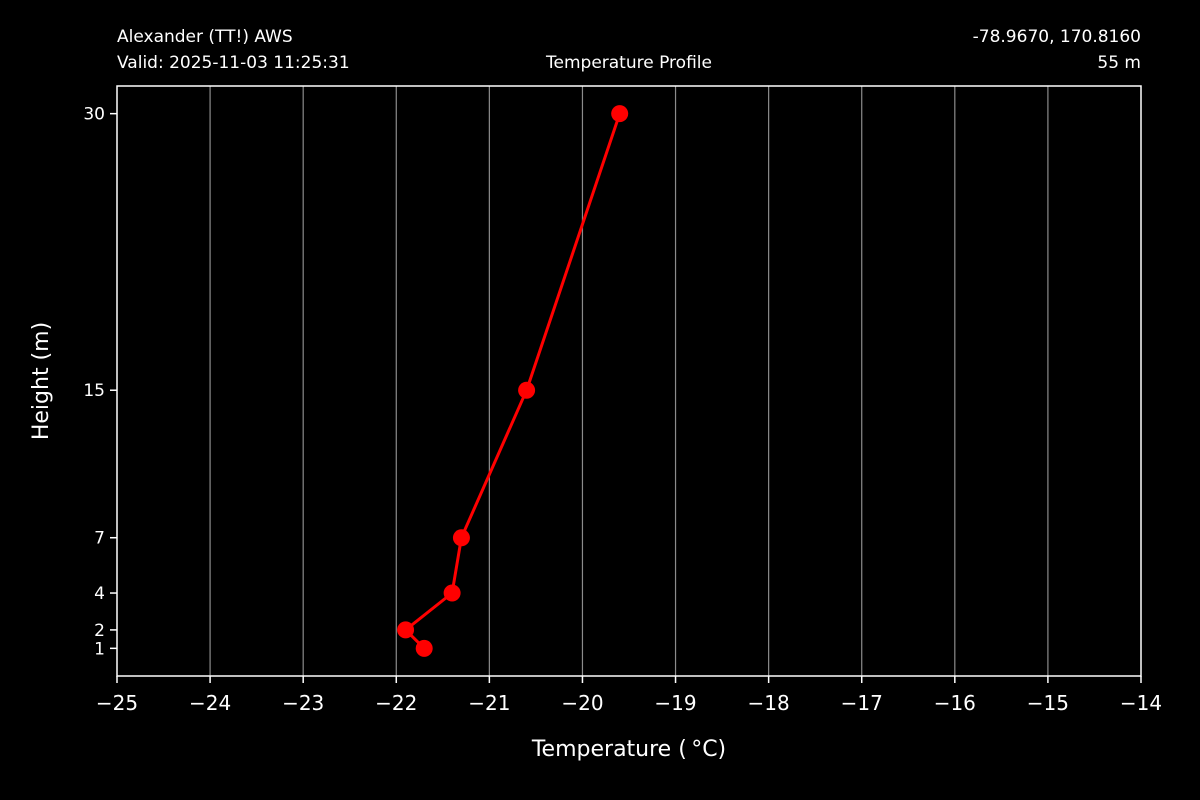 The height and width of the screenshot is (800, 1200). I want to click on x-axis-ticks: −25 −24 −23 −22 −21 −20 −19 −18 −17 −16 −15 −14, so click(629, 695).